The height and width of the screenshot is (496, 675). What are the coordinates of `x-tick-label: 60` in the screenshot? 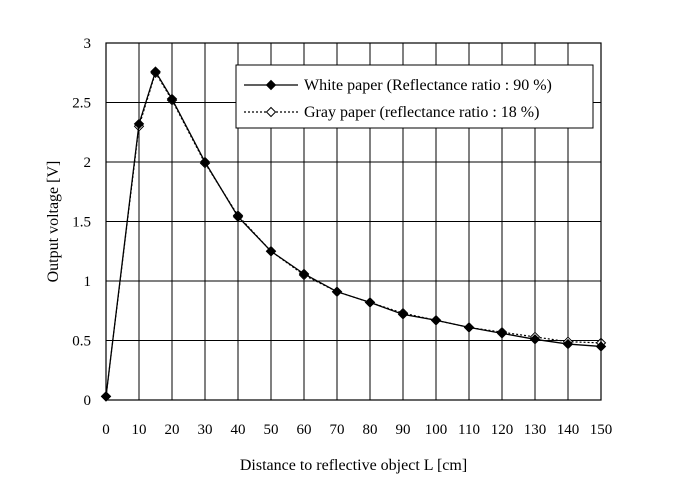 It's located at (304, 430).